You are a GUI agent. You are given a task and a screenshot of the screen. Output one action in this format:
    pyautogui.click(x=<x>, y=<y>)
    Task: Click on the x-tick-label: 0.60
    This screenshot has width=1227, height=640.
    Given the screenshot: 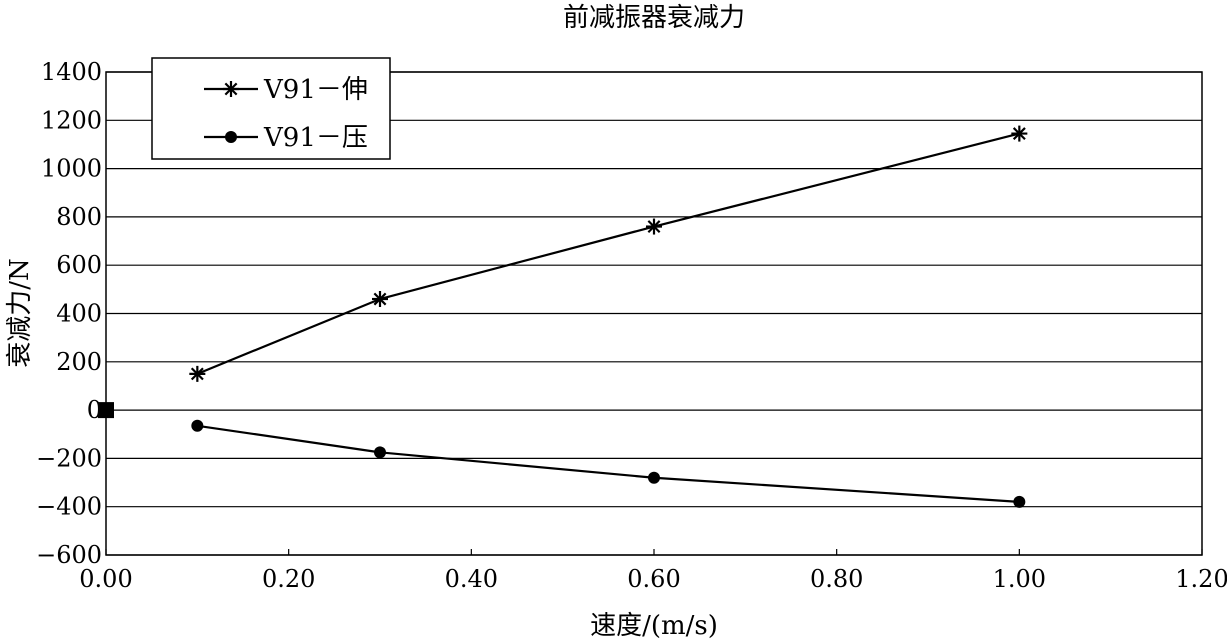 What is the action you would take?
    pyautogui.click(x=653, y=579)
    